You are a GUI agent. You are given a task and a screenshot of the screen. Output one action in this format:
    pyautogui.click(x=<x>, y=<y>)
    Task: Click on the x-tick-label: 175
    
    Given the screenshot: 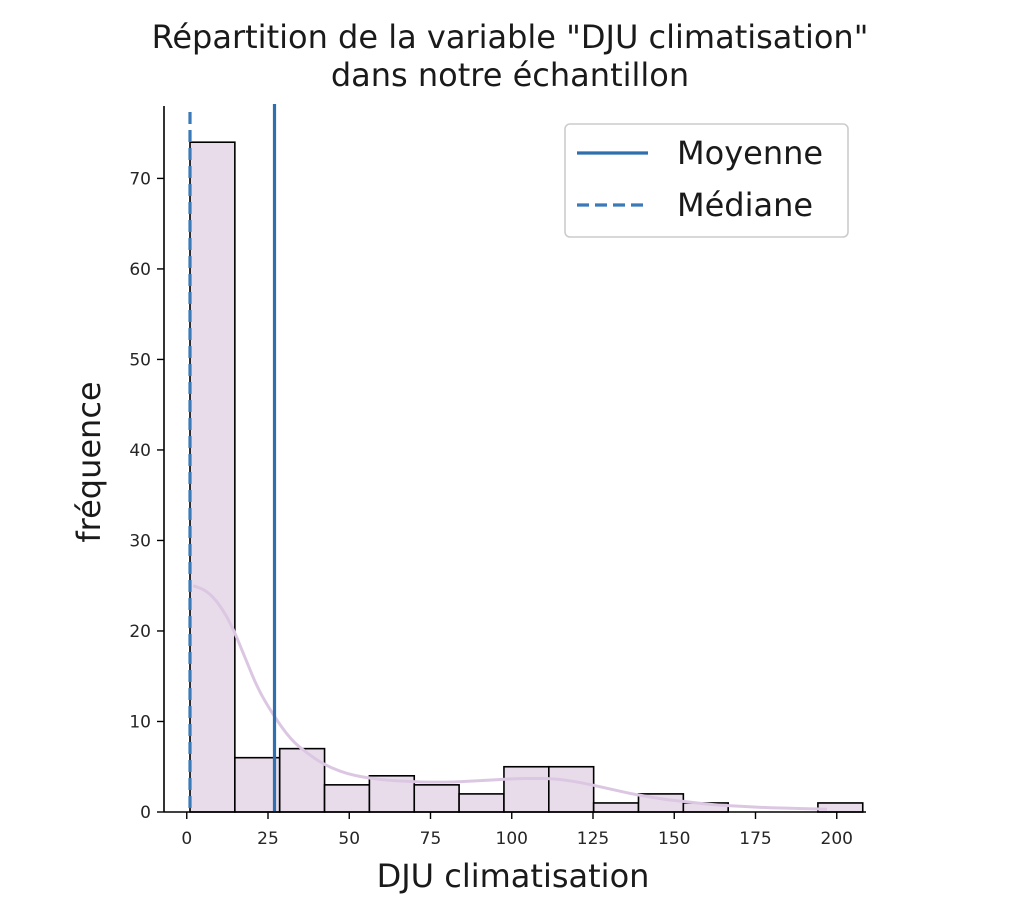 What is the action you would take?
    pyautogui.click(x=755, y=839)
    